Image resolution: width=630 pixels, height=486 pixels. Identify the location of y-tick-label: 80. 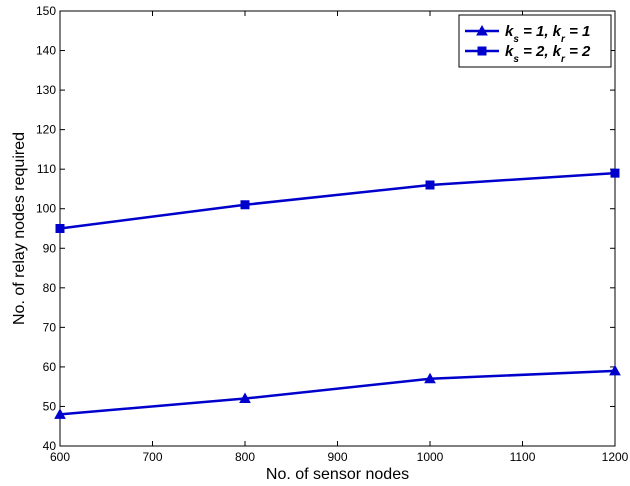
(50, 288).